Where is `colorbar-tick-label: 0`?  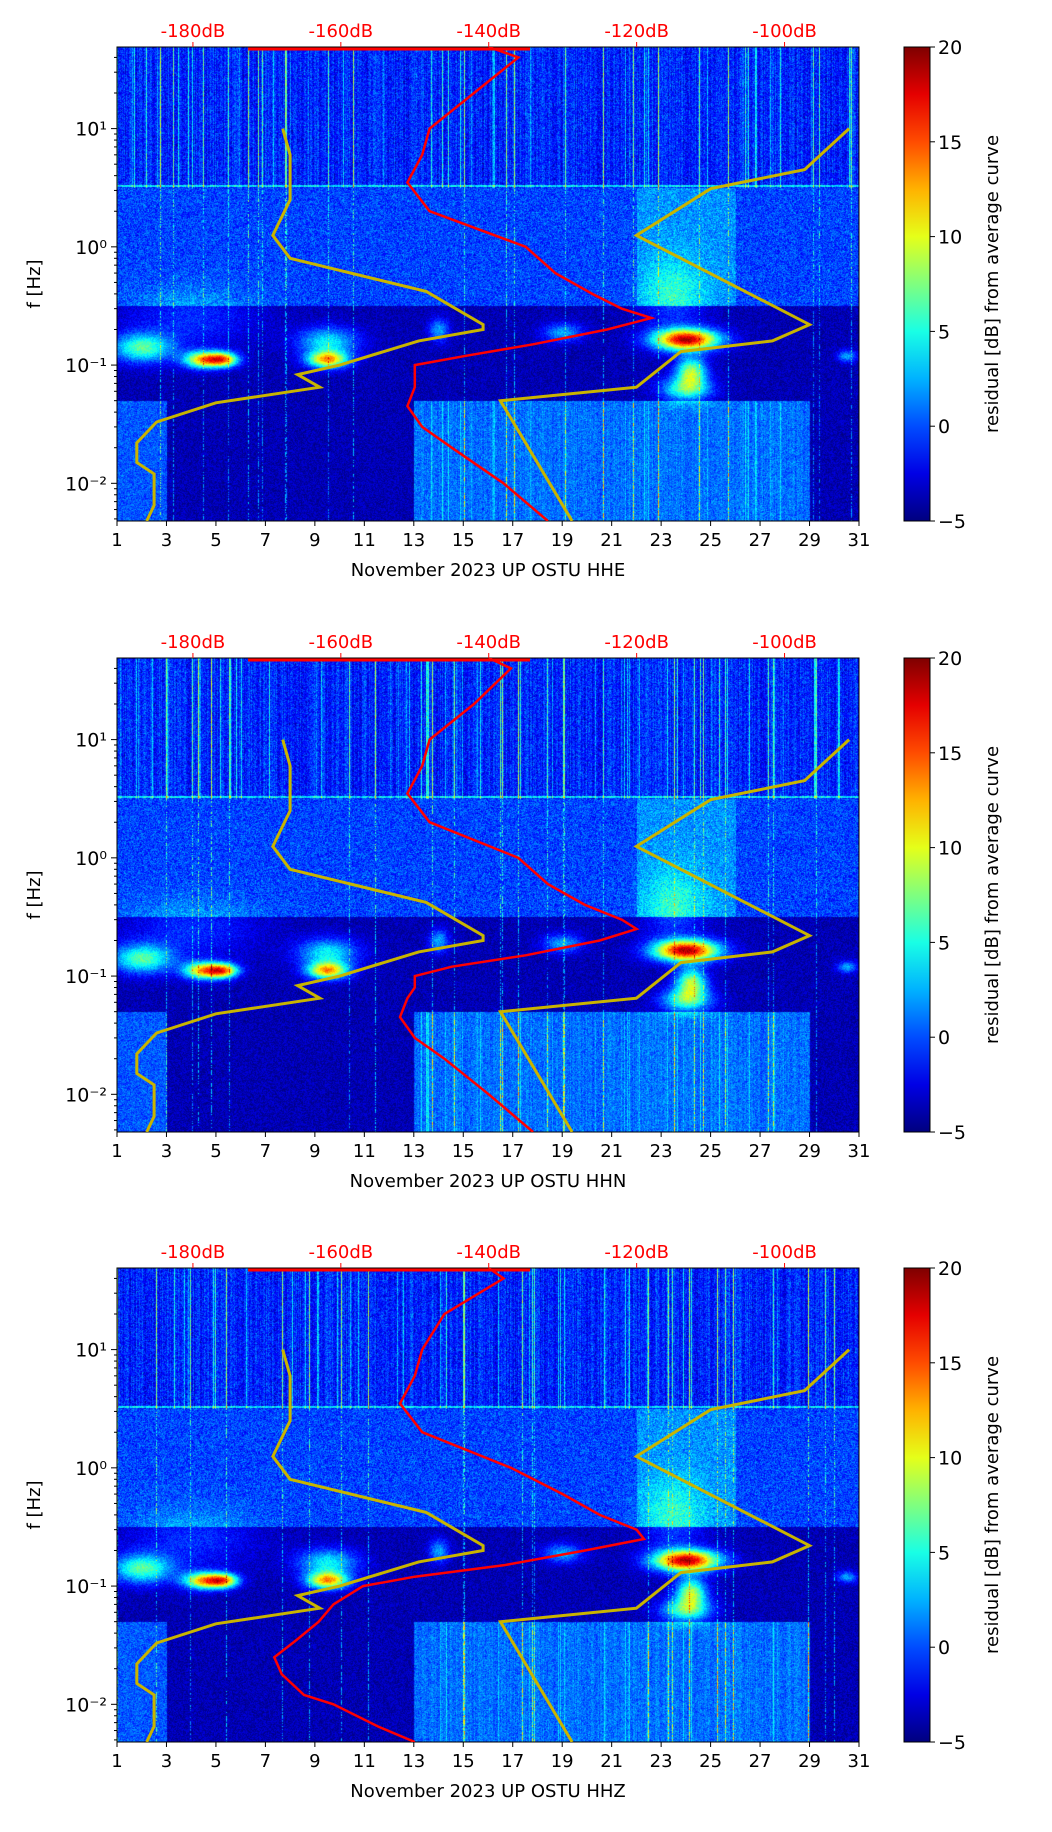 colorbar-tick-label: 0 is located at coordinates (944, 1648).